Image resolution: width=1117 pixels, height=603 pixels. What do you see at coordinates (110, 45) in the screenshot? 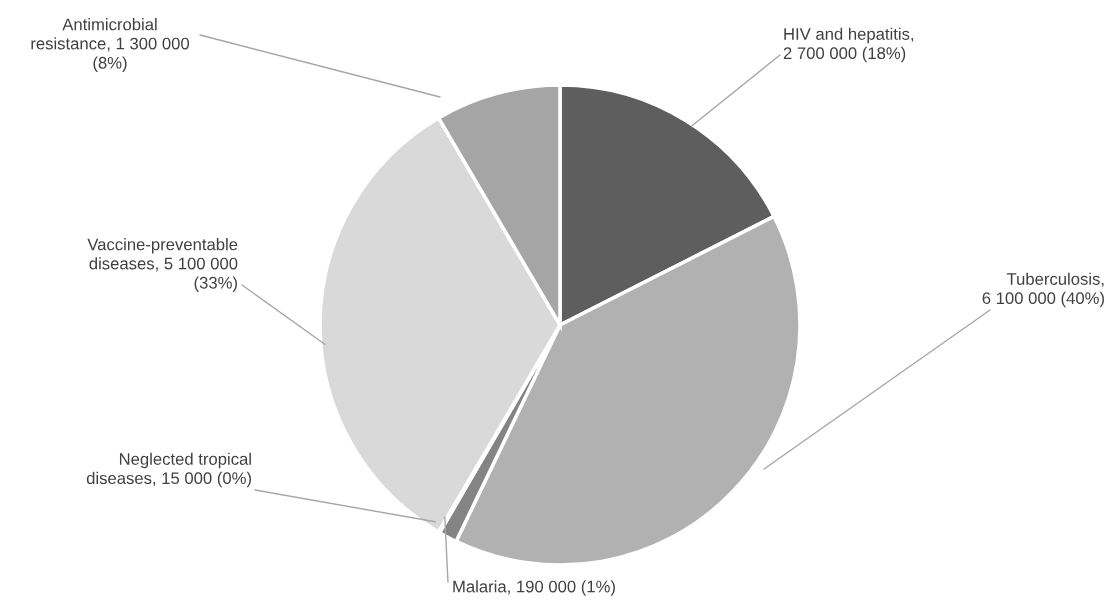
I see `slice-label: Antimicrobial resistance, 1 300 000 (8%)` at bounding box center [110, 45].